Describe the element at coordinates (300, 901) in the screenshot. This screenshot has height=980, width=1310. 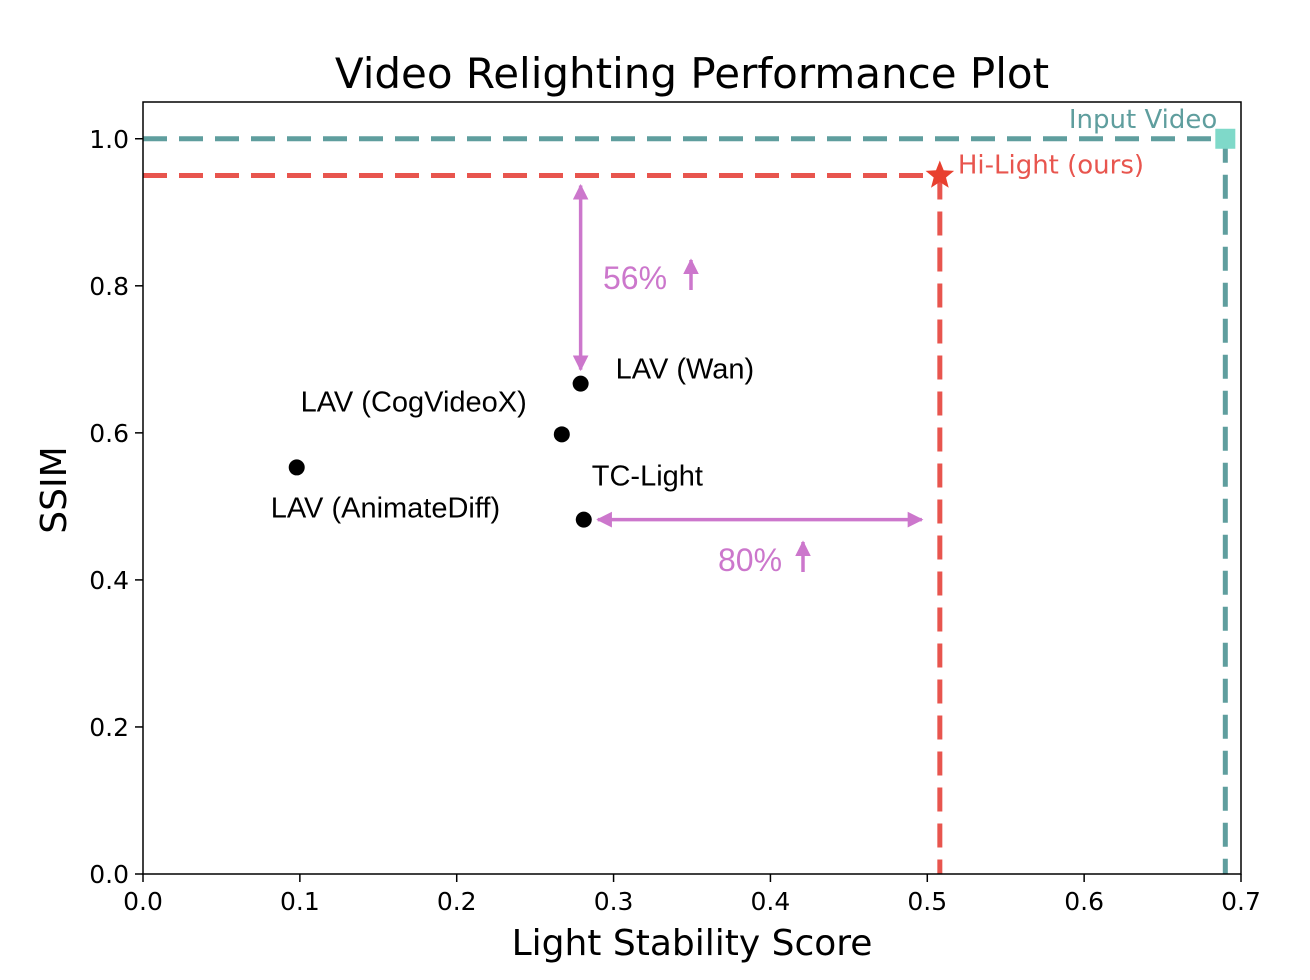
I see `x-tick-label: 0.1` at that location.